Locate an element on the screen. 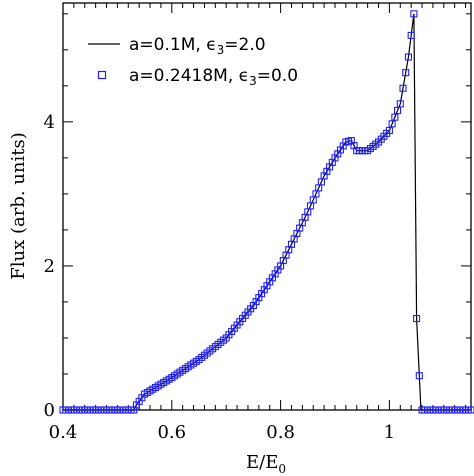 This screenshot has width=474, height=476. legend-marker-swatch is located at coordinates (102, 75).